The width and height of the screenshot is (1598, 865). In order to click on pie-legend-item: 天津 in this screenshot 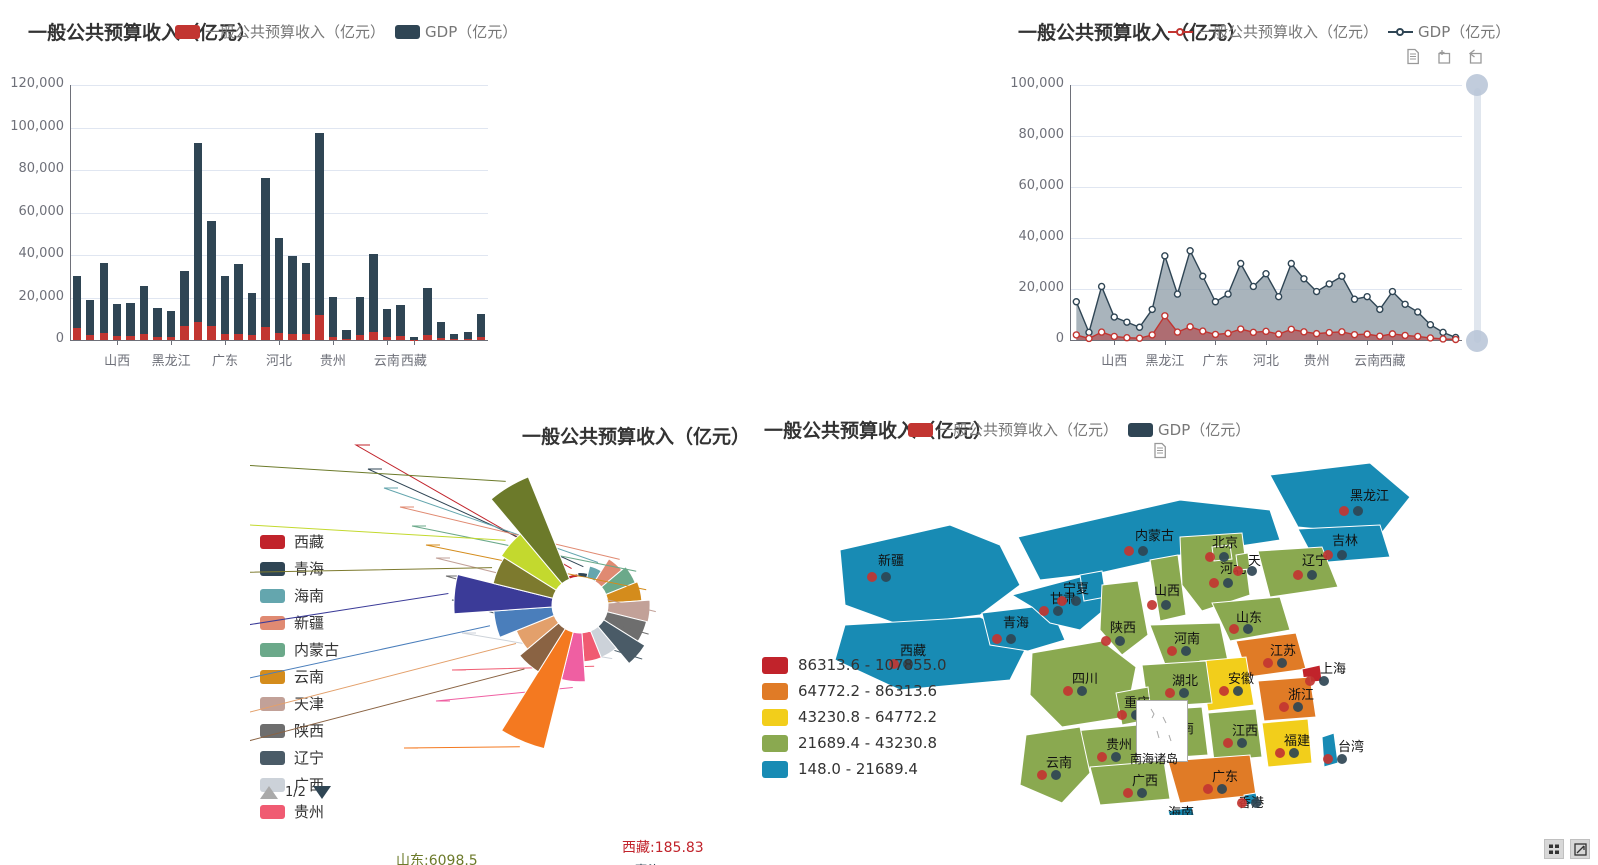, I will do `click(299, 703)`.